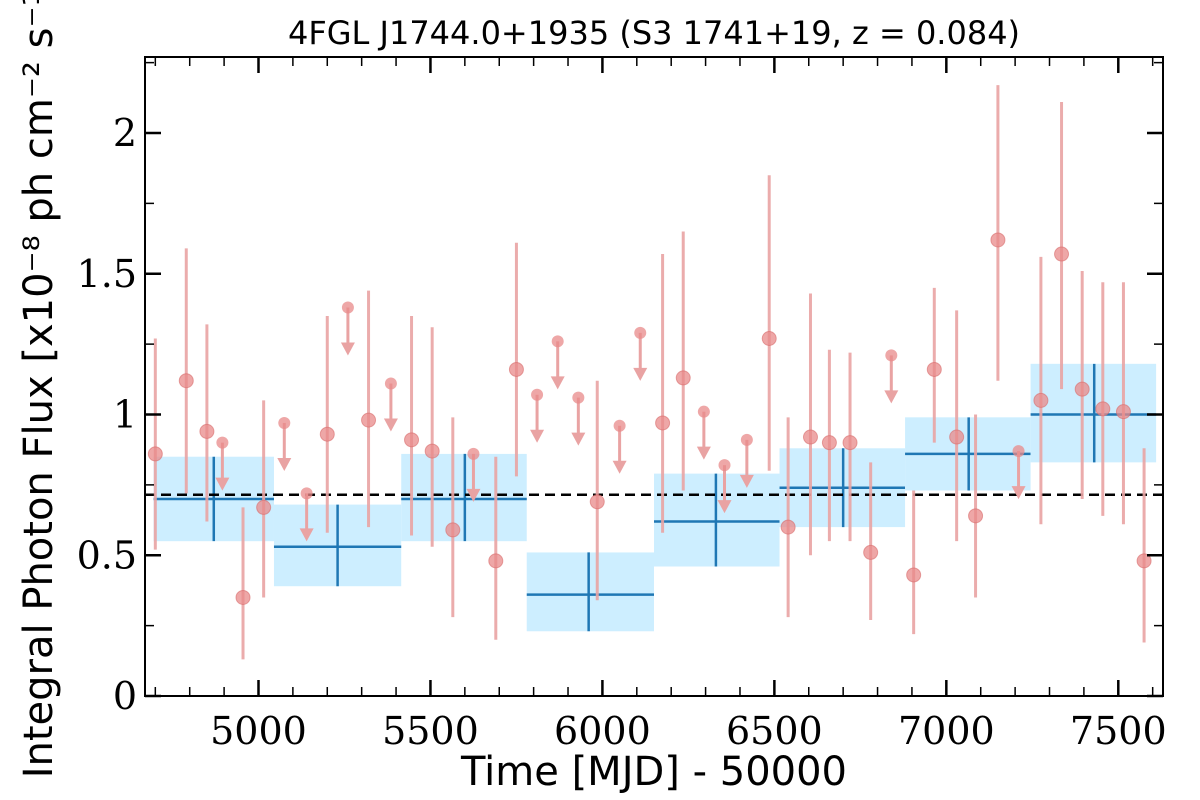 This screenshot has width=1200, height=800. I want to click on x-tick-label: 5500, so click(430, 731).